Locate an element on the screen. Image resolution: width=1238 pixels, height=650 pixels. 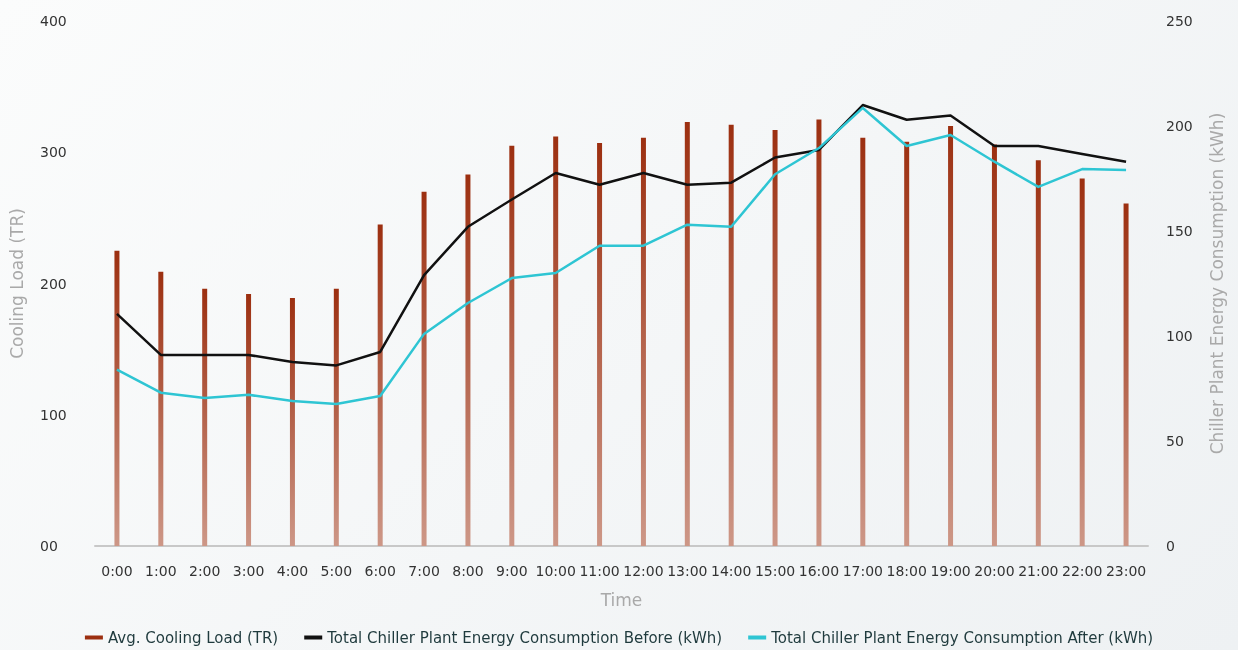
y-tick-label: 300 is located at coordinates (53, 152).